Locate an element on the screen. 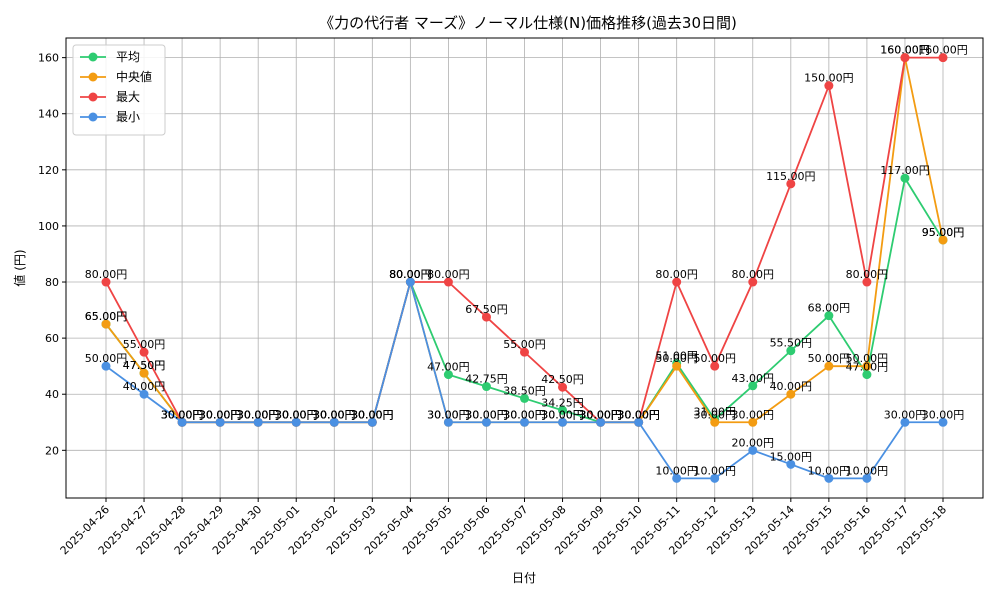 The height and width of the screenshot is (600, 1000). data-label-0: 117.00円 is located at coordinates (905, 170).